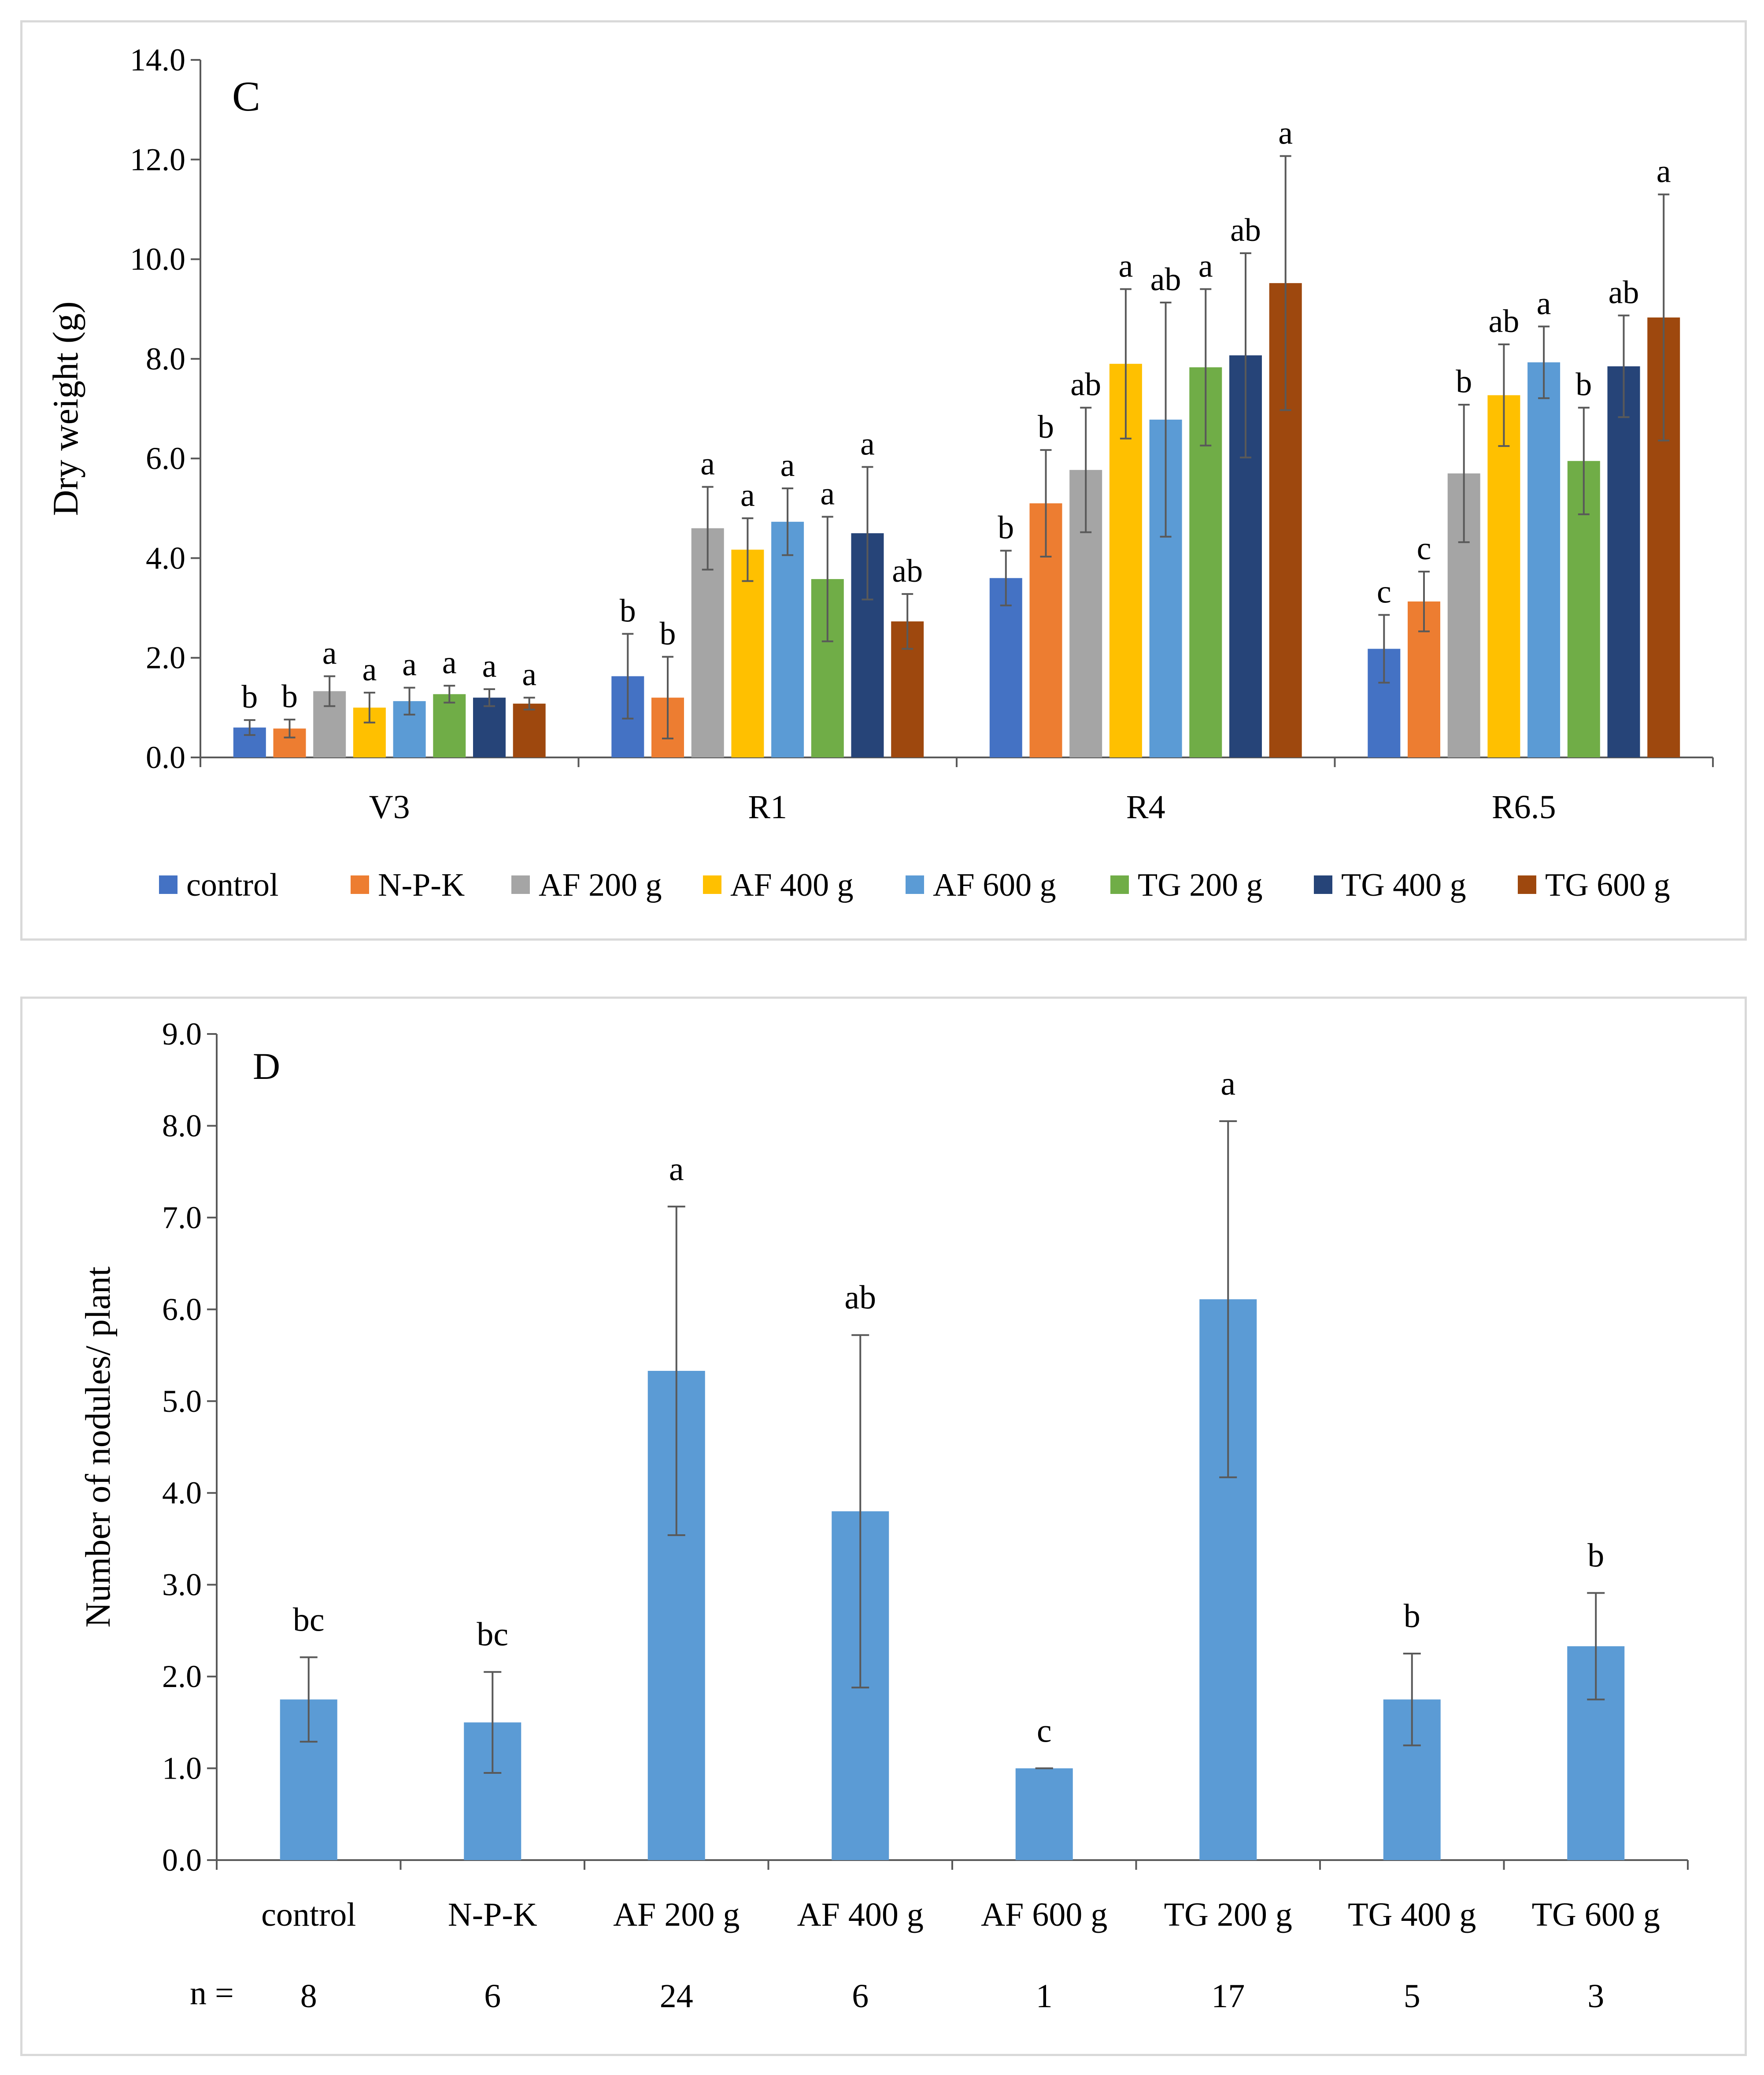 The image size is (1764, 2075). I want to click on x-category-label-r1: R1, so click(767, 807).